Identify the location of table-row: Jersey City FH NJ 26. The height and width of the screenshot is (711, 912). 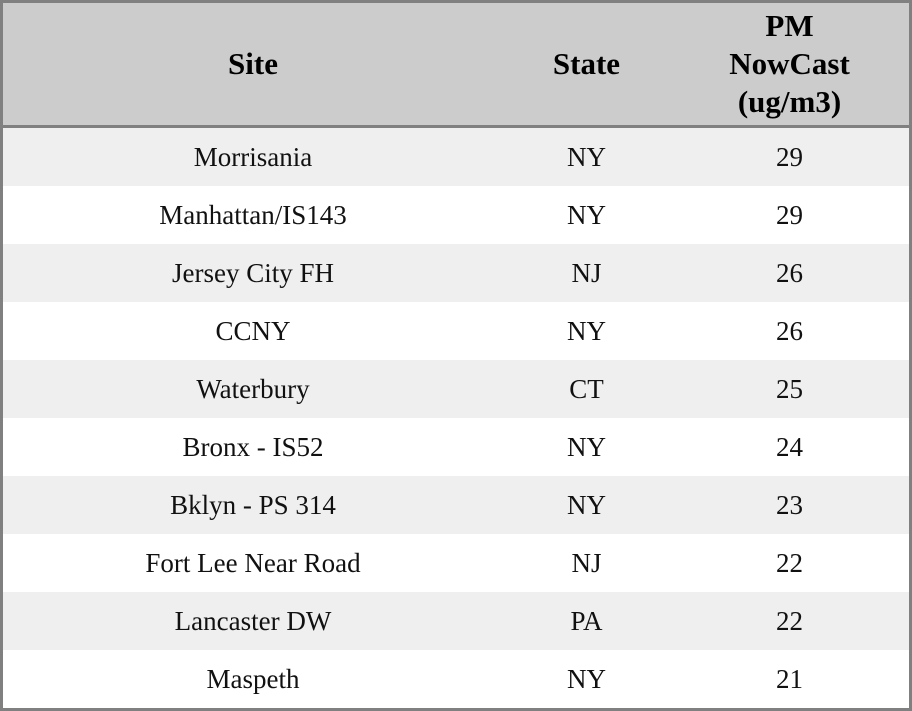
(456, 273).